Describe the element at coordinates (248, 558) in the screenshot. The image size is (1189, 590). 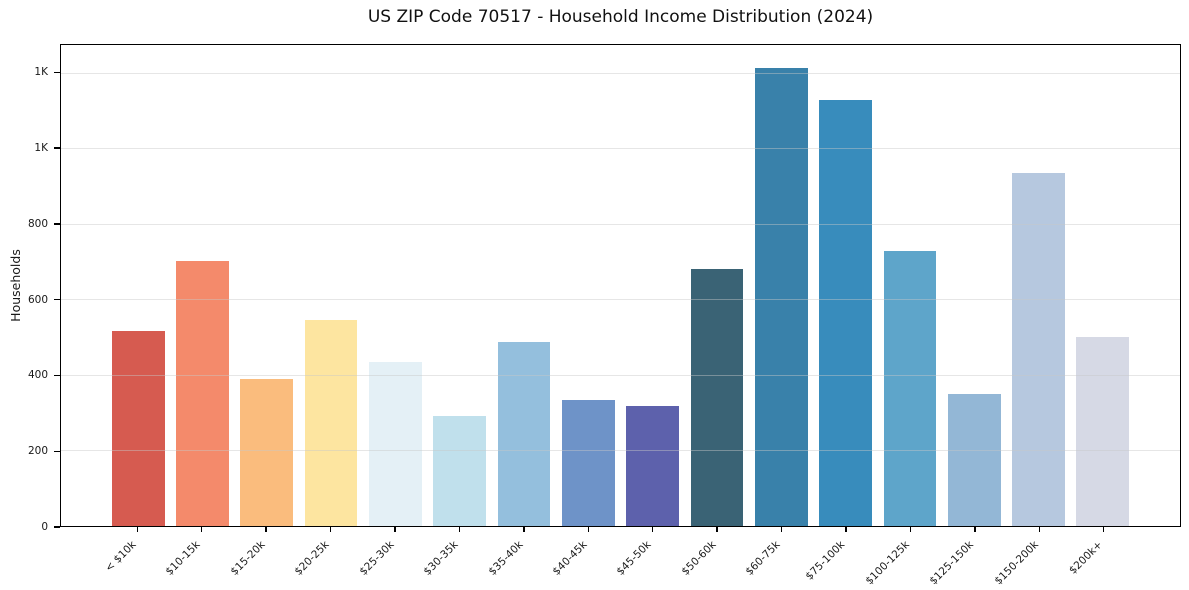
I see `x-tick-label: $15-20k` at that location.